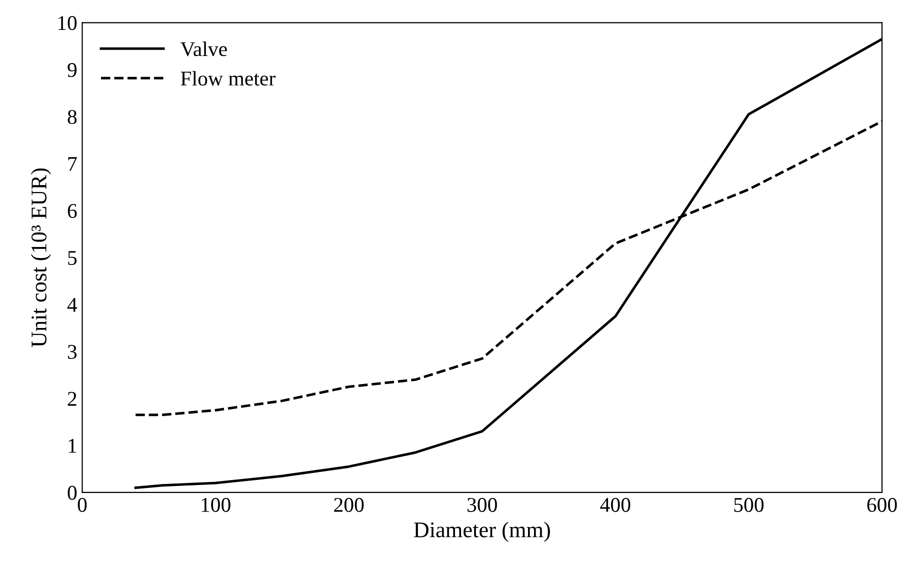  Describe the element at coordinates (216, 505) in the screenshot. I see `x-tick-label: 100` at that location.